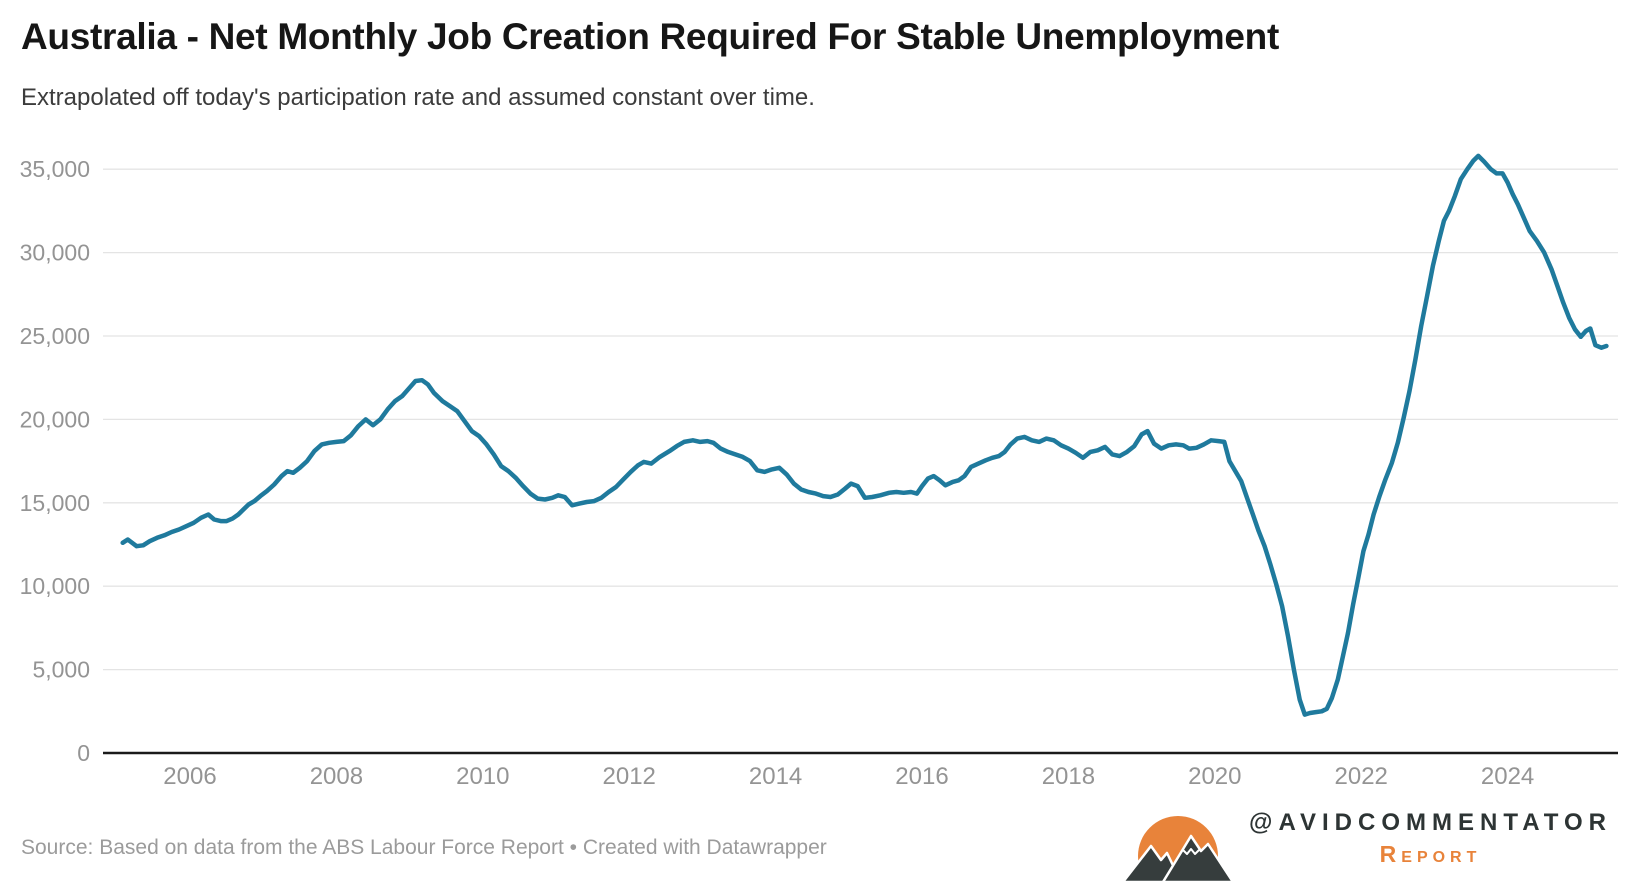  What do you see at coordinates (1361, 776) in the screenshot?
I see `x-axis-tick-label: 2022` at bounding box center [1361, 776].